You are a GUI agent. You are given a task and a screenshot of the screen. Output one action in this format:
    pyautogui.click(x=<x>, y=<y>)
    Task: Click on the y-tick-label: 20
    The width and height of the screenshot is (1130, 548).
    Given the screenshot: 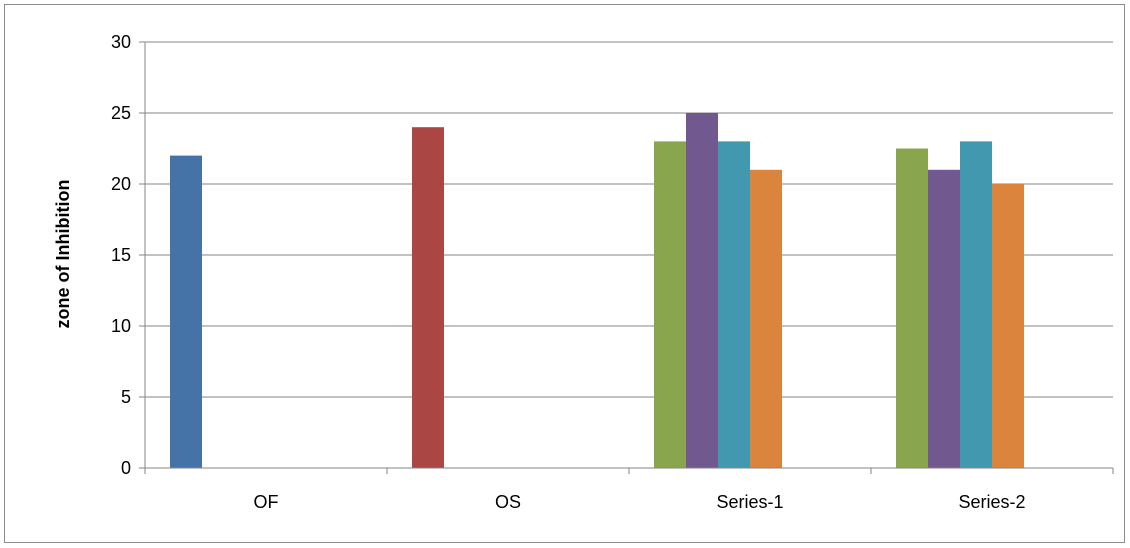 What is the action you would take?
    pyautogui.click(x=121, y=184)
    